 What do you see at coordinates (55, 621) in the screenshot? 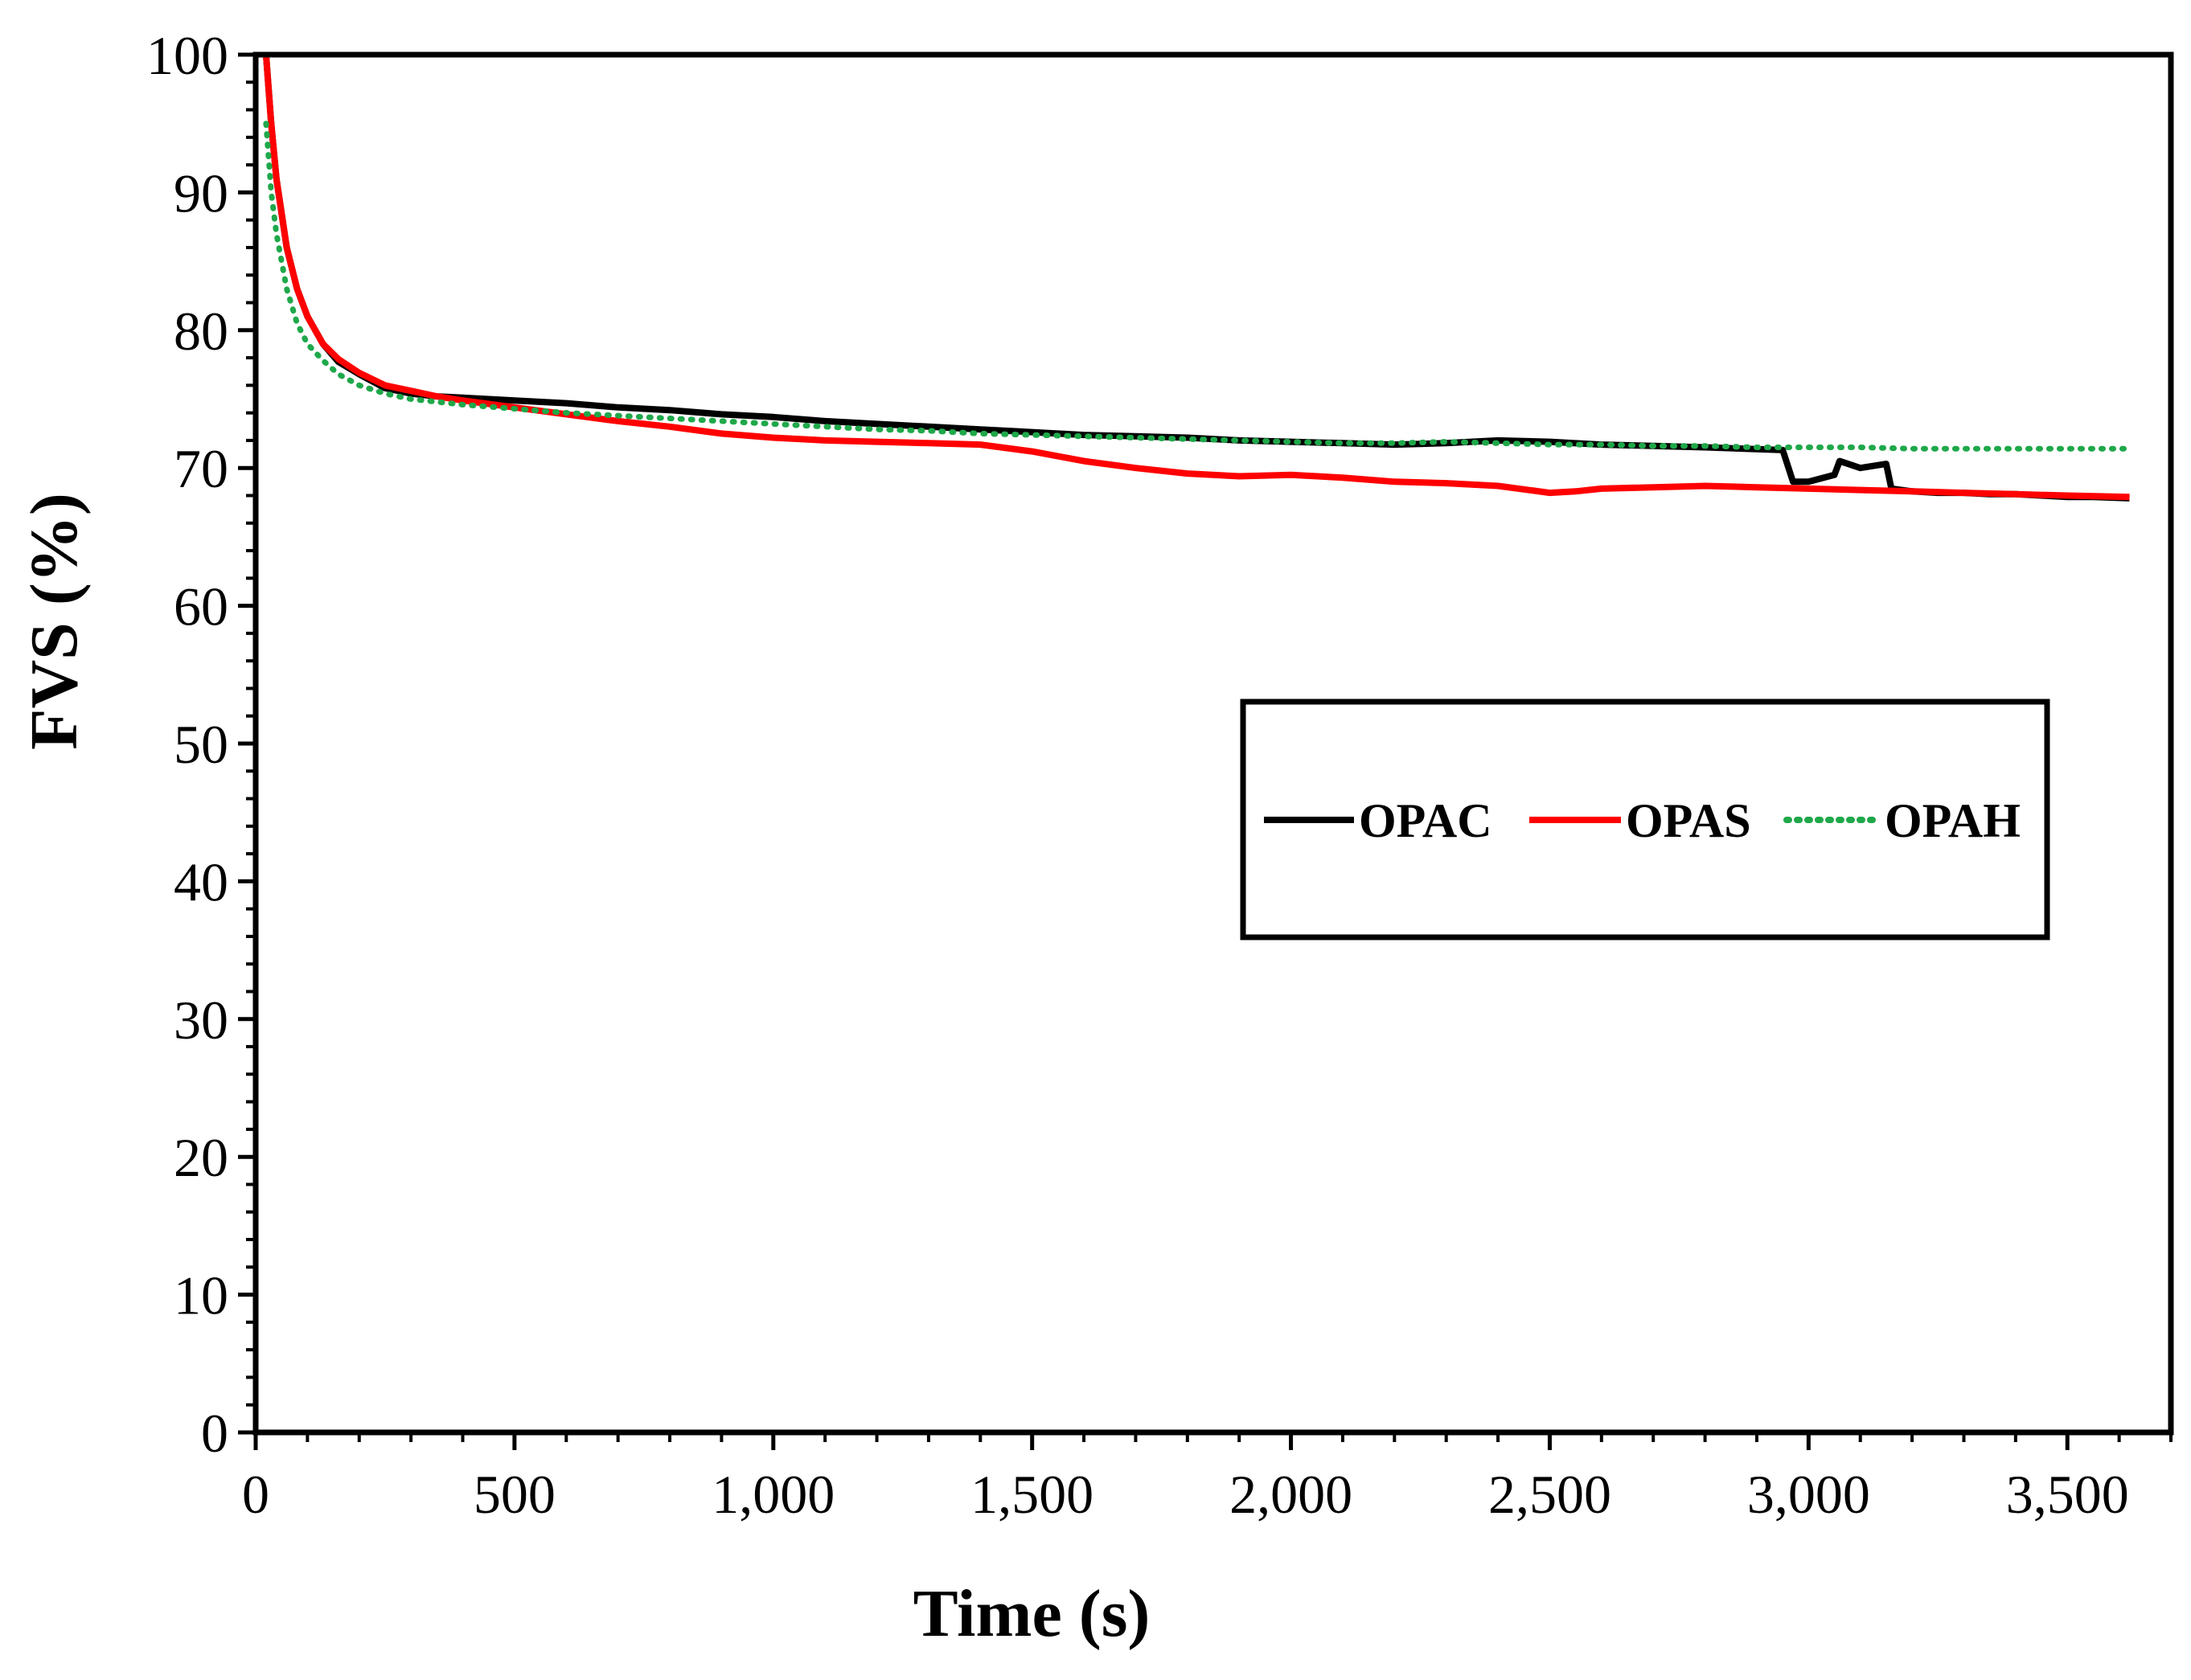
I see `y-axis-title: FVS (%)` at bounding box center [55, 621].